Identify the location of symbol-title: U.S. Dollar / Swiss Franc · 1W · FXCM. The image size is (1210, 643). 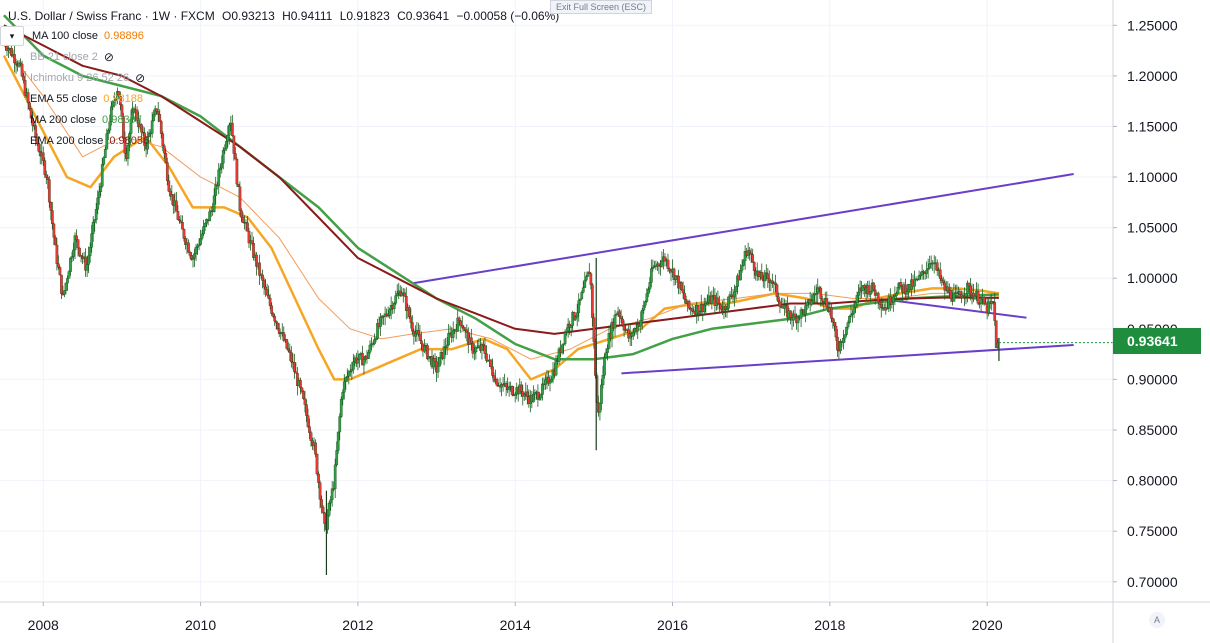
(111, 16).